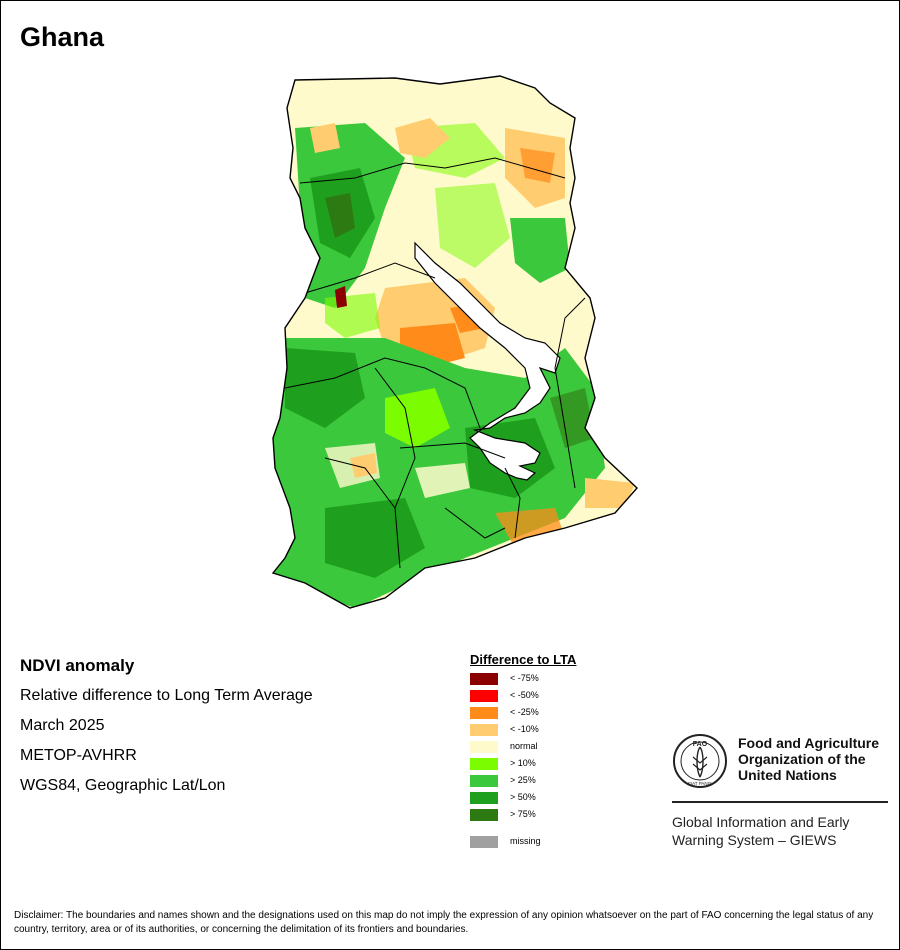 This screenshot has width=900, height=950. Describe the element at coordinates (524, 746) in the screenshot. I see `legend-label: normal` at that location.